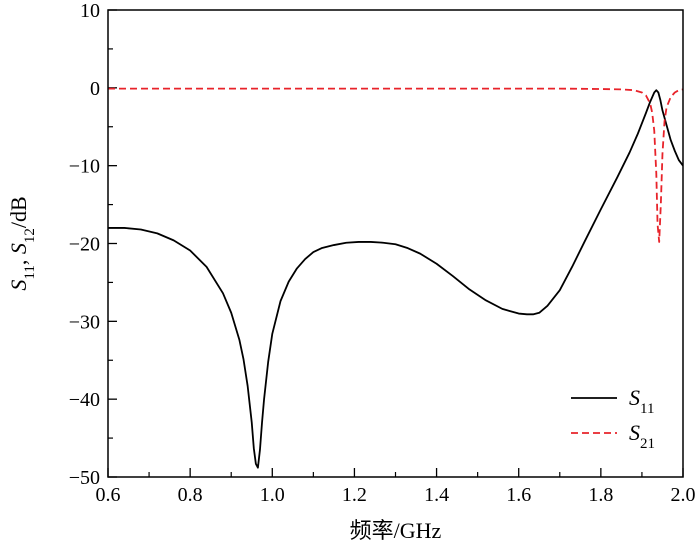  Describe the element at coordinates (95, 89) in the screenshot. I see `y-tick-label: 0` at that location.